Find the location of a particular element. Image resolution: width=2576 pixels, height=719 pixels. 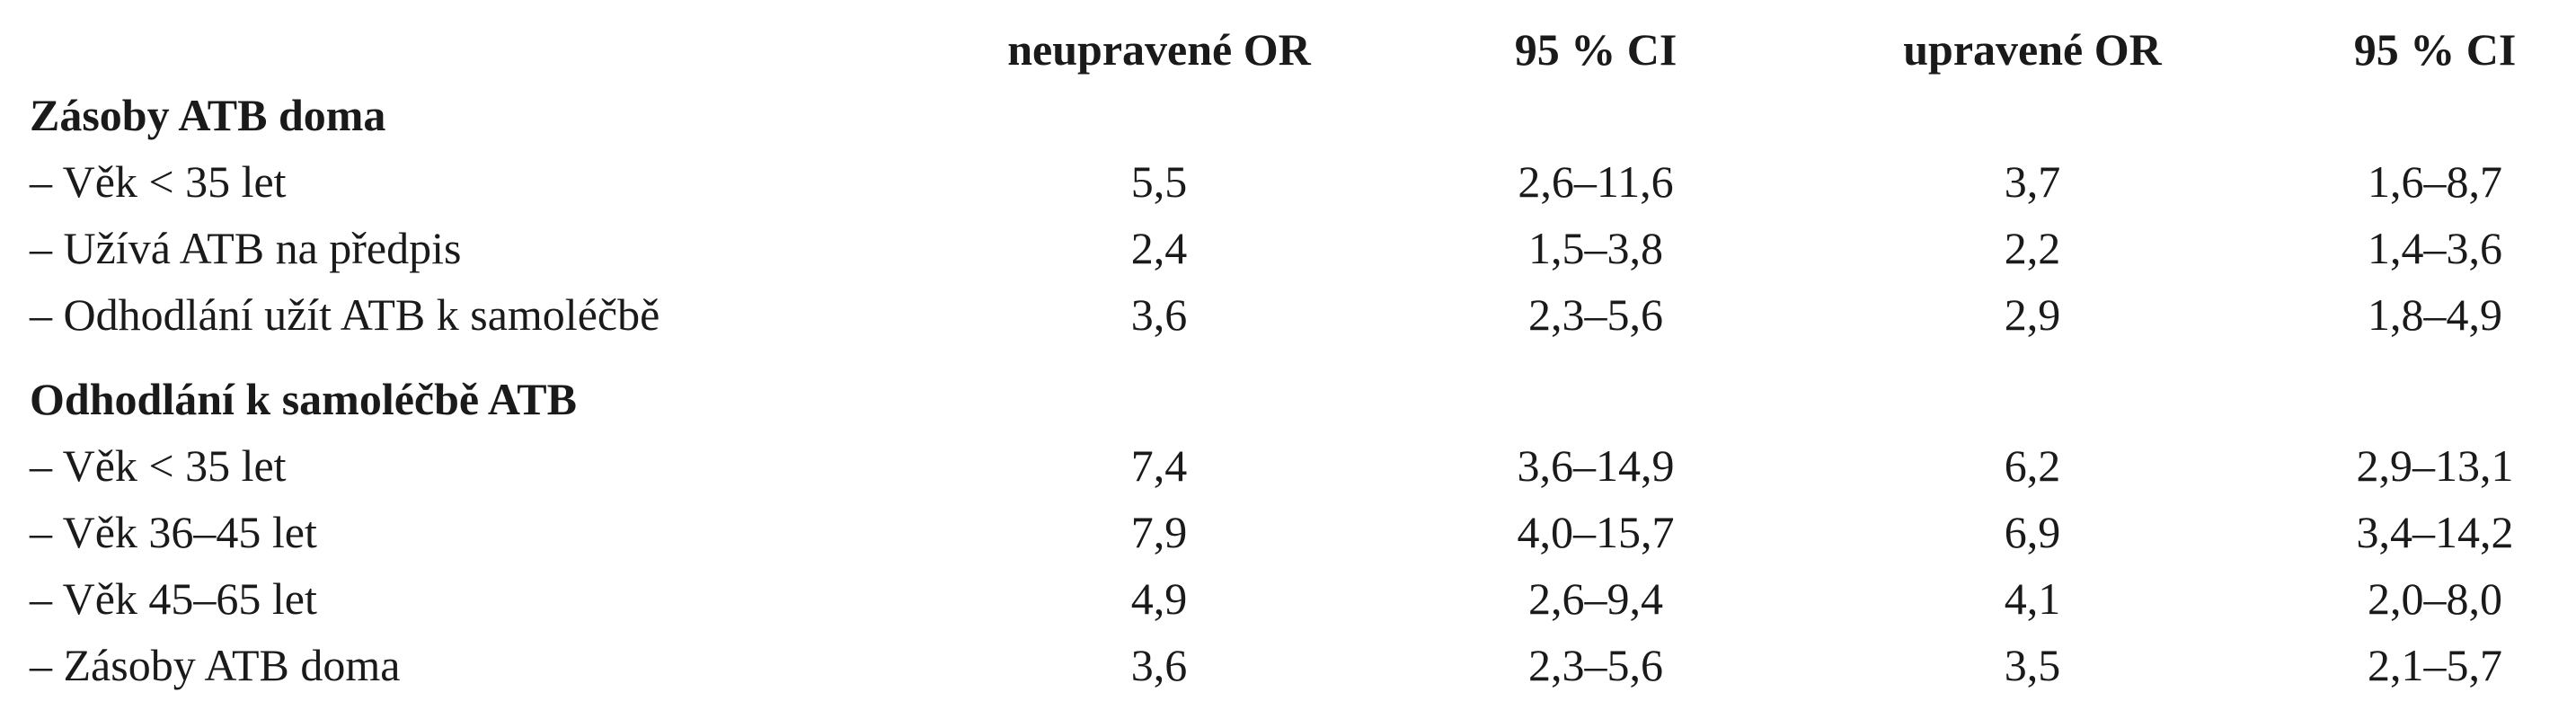

cell: 1,4–3,6 is located at coordinates (2435, 248).